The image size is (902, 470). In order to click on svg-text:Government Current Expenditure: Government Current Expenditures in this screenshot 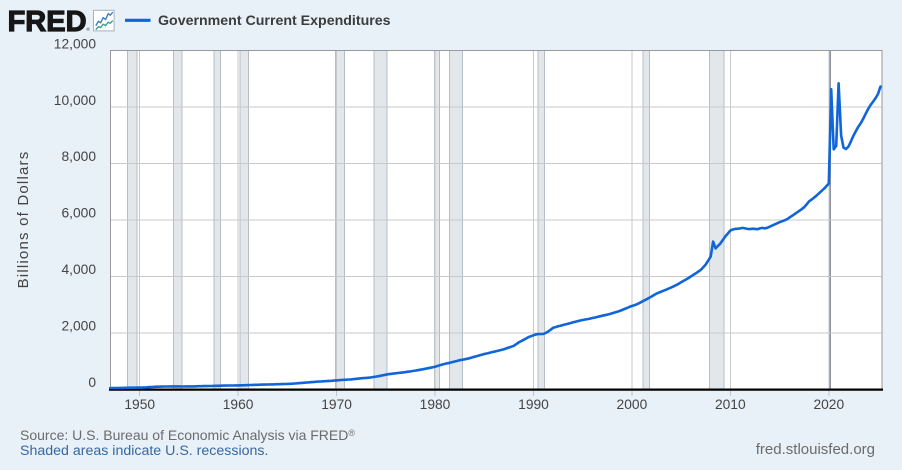, I will do `click(274, 21)`.